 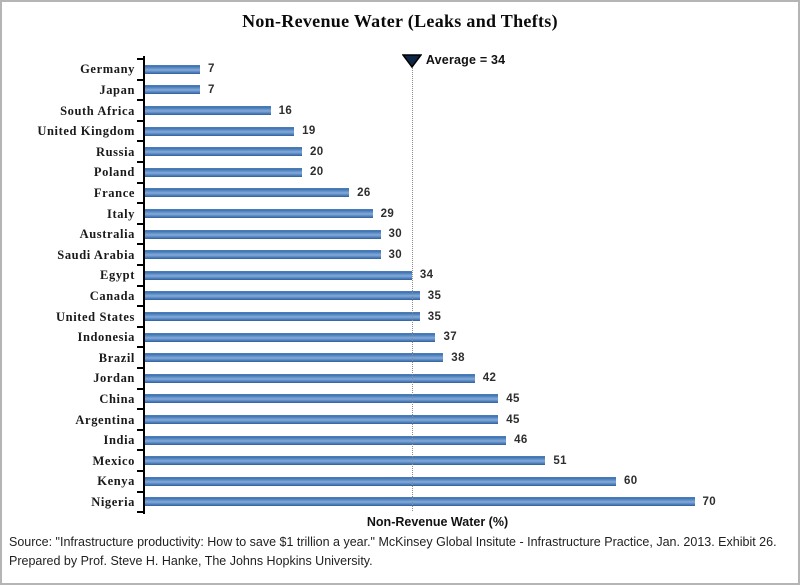 I want to click on average-label: Average = 34, so click(x=465, y=60).